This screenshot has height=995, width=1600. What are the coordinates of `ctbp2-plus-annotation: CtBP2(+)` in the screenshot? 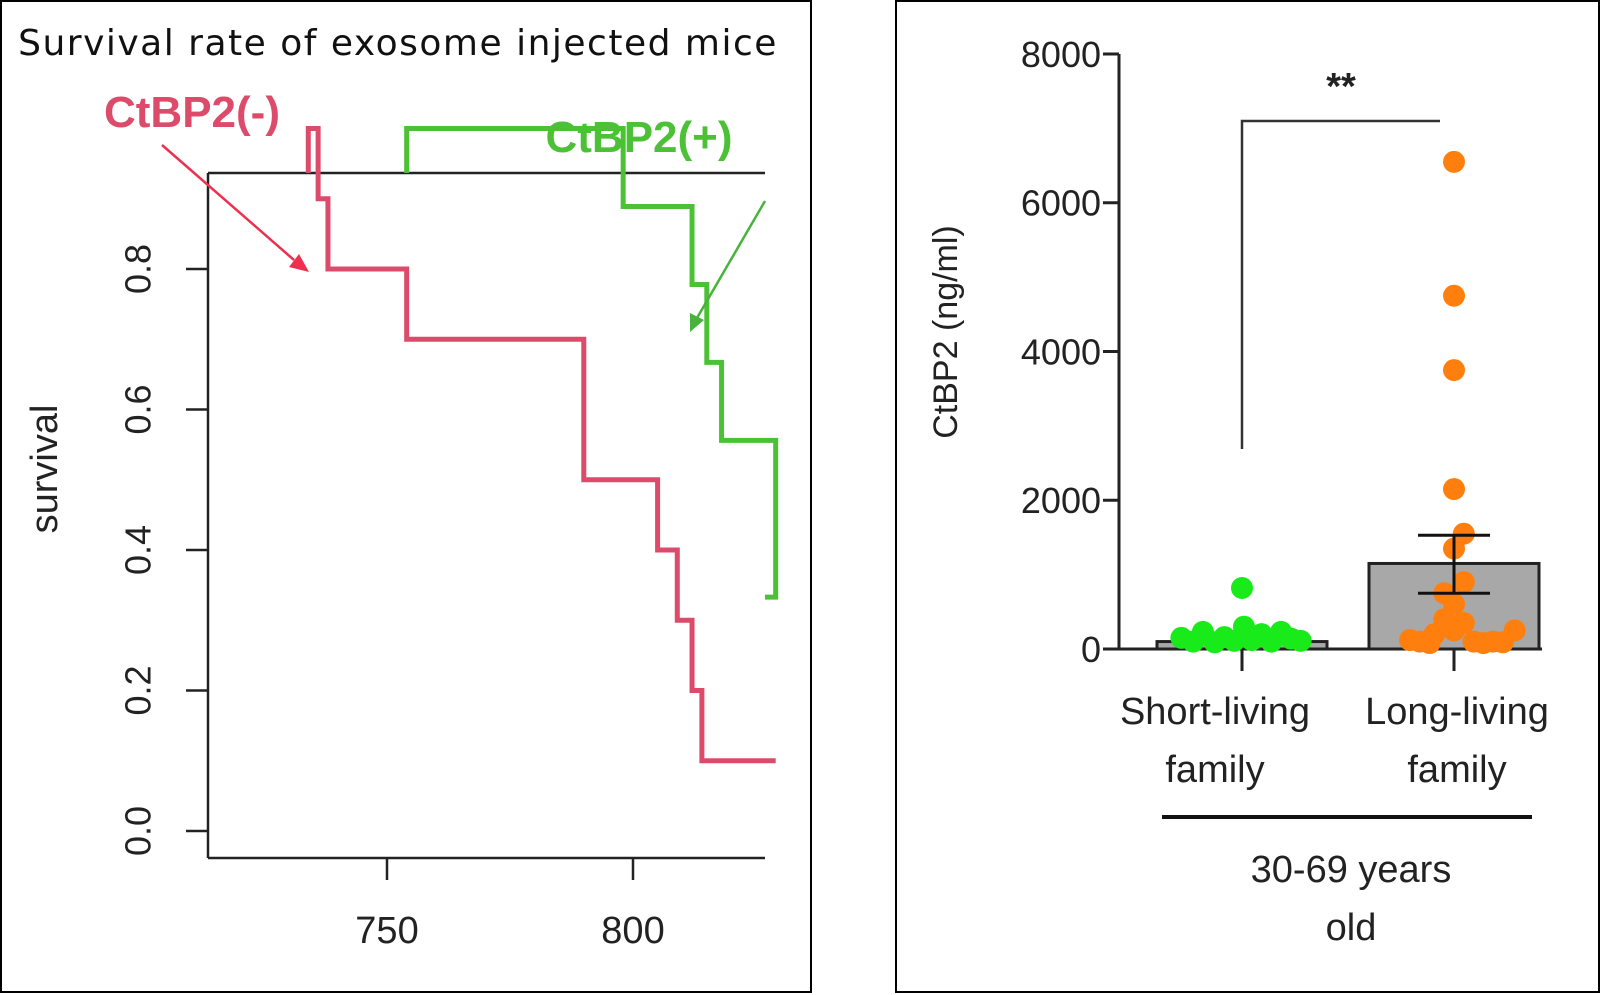 It's located at (638, 137).